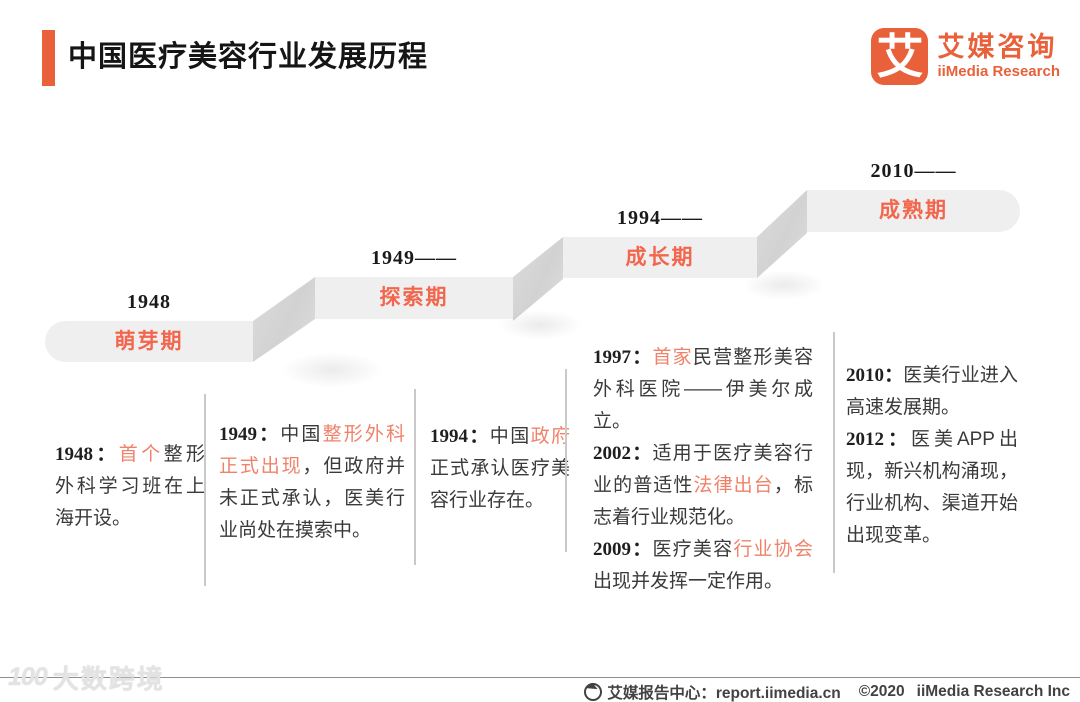 This screenshot has width=1080, height=702. I want to click on timeline-stage-budding: 萌芽期, so click(149, 341).